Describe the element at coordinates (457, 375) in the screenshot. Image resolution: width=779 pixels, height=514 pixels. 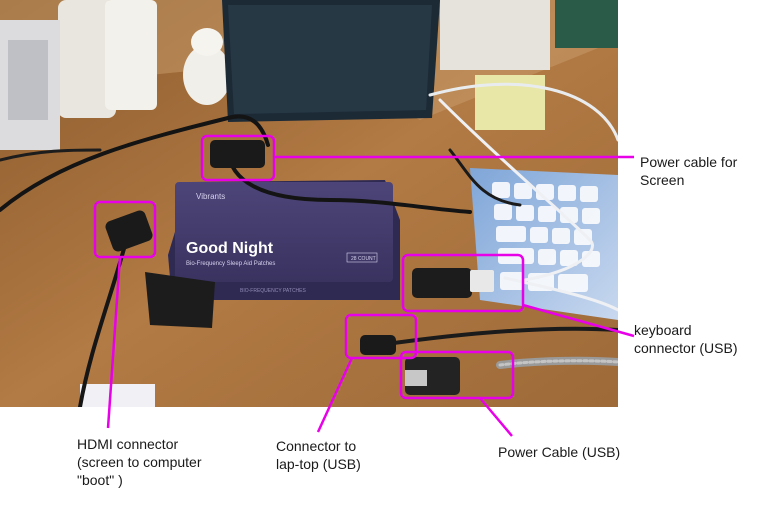
I see `highlight-power-usb` at that location.